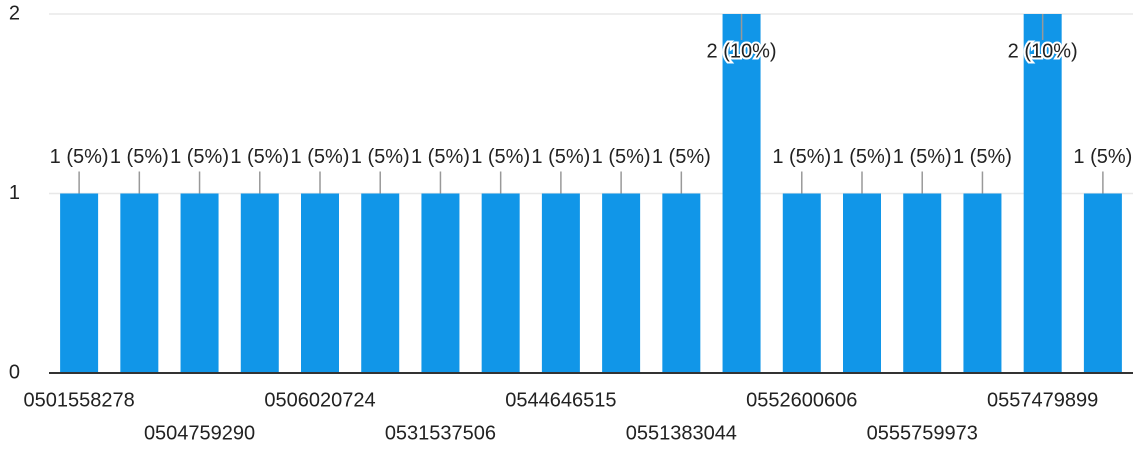  I want to click on x-tick-label: 0552600606, so click(801, 400).